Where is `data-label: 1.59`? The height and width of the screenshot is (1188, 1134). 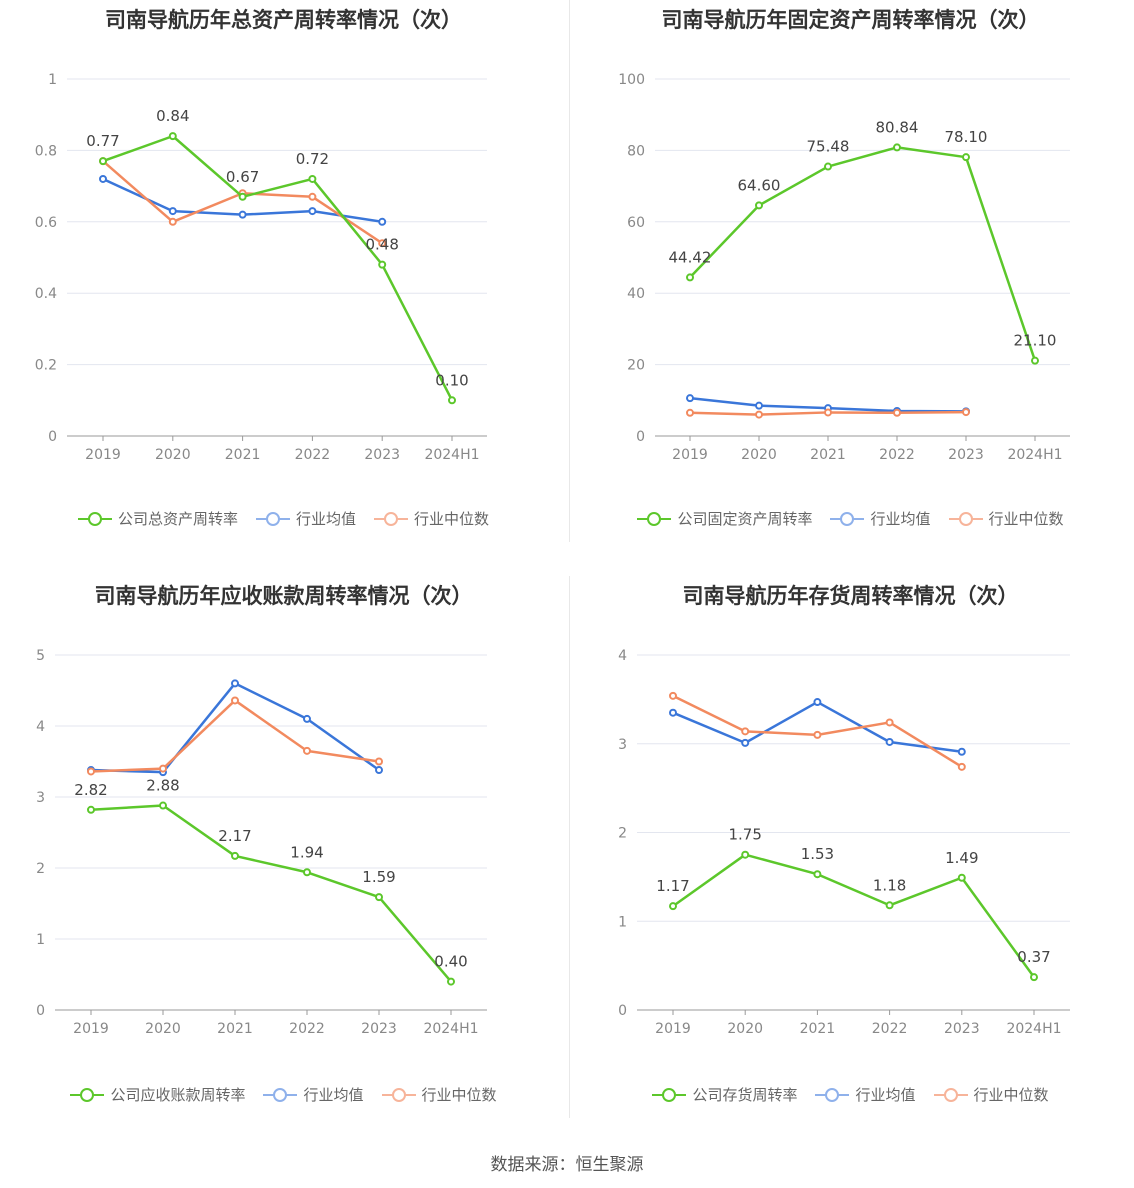 data-label: 1.59 is located at coordinates (378, 877).